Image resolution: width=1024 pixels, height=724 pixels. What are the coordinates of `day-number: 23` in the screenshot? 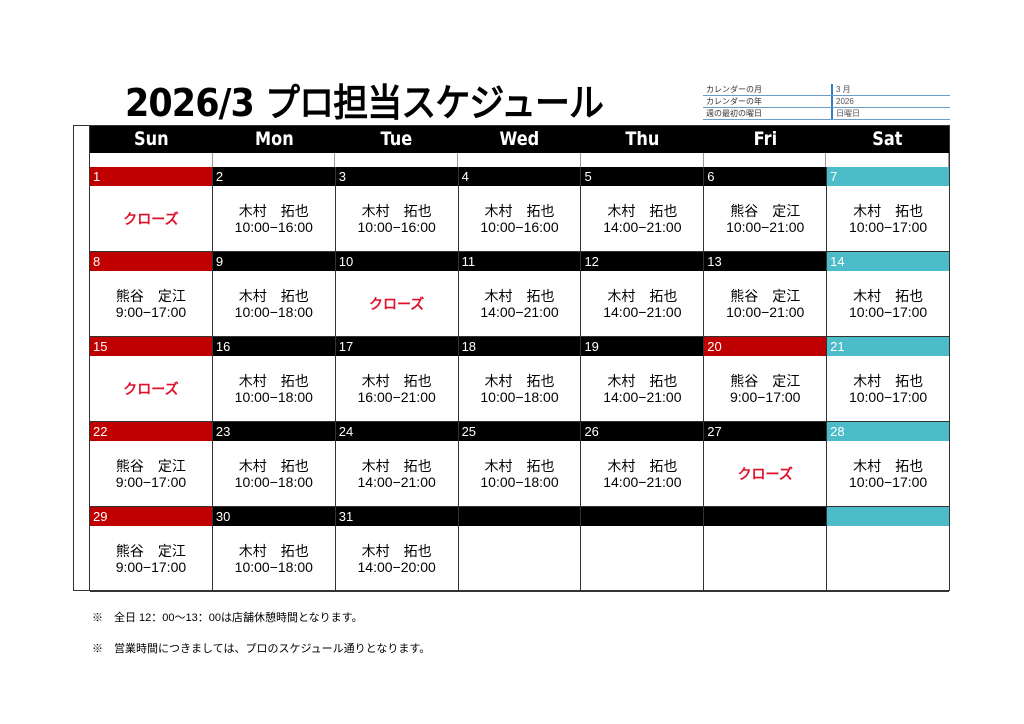 It's located at (273, 431).